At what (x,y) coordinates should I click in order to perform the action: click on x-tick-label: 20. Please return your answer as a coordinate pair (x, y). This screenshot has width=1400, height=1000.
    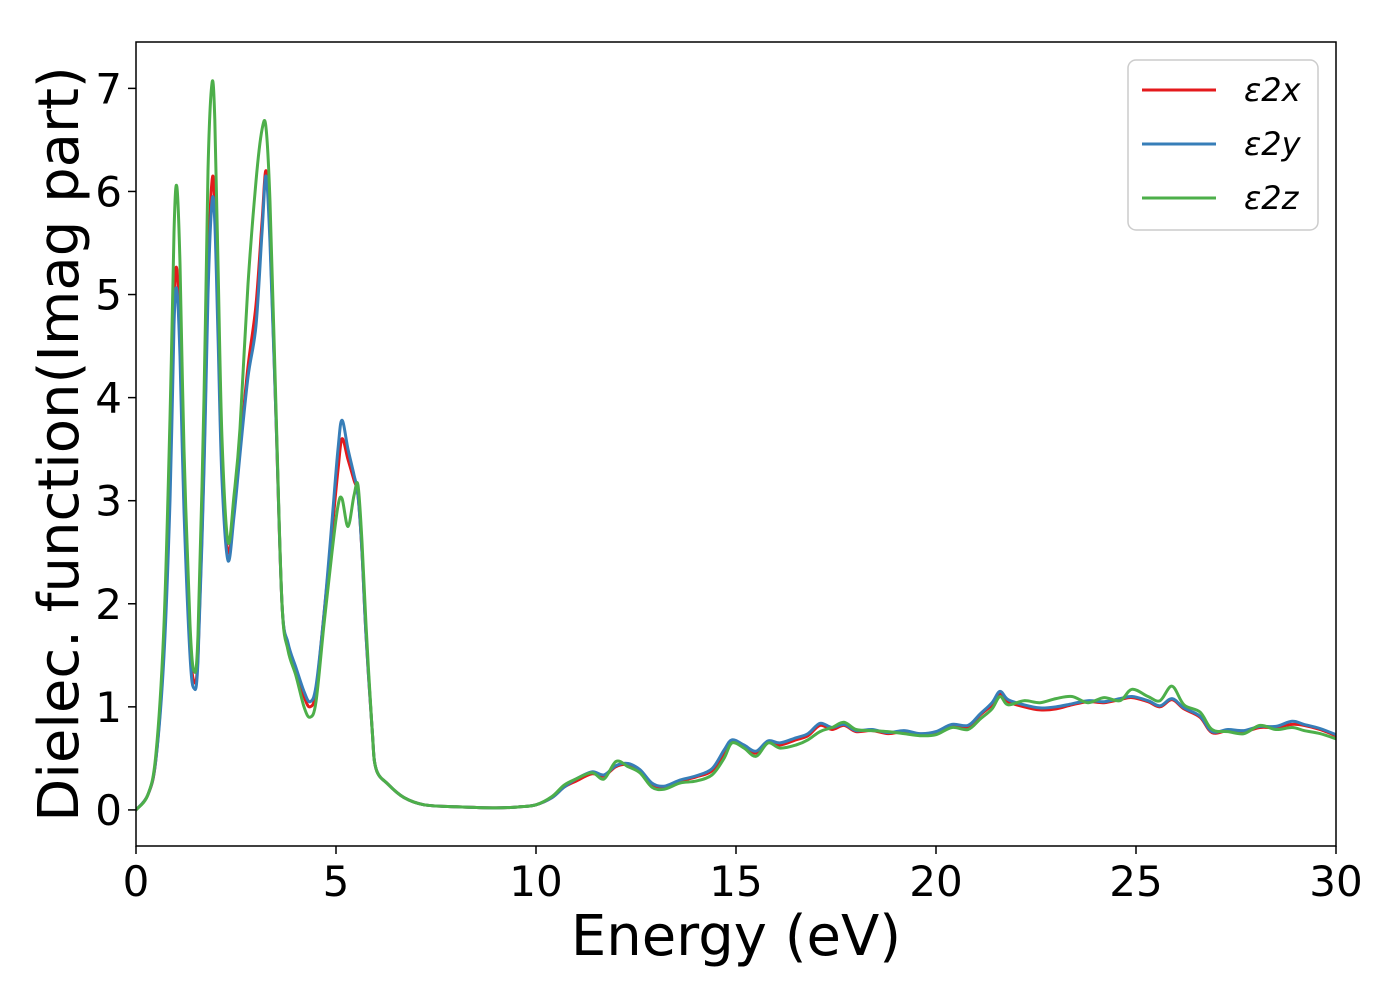
    Looking at the image, I should click on (935, 881).